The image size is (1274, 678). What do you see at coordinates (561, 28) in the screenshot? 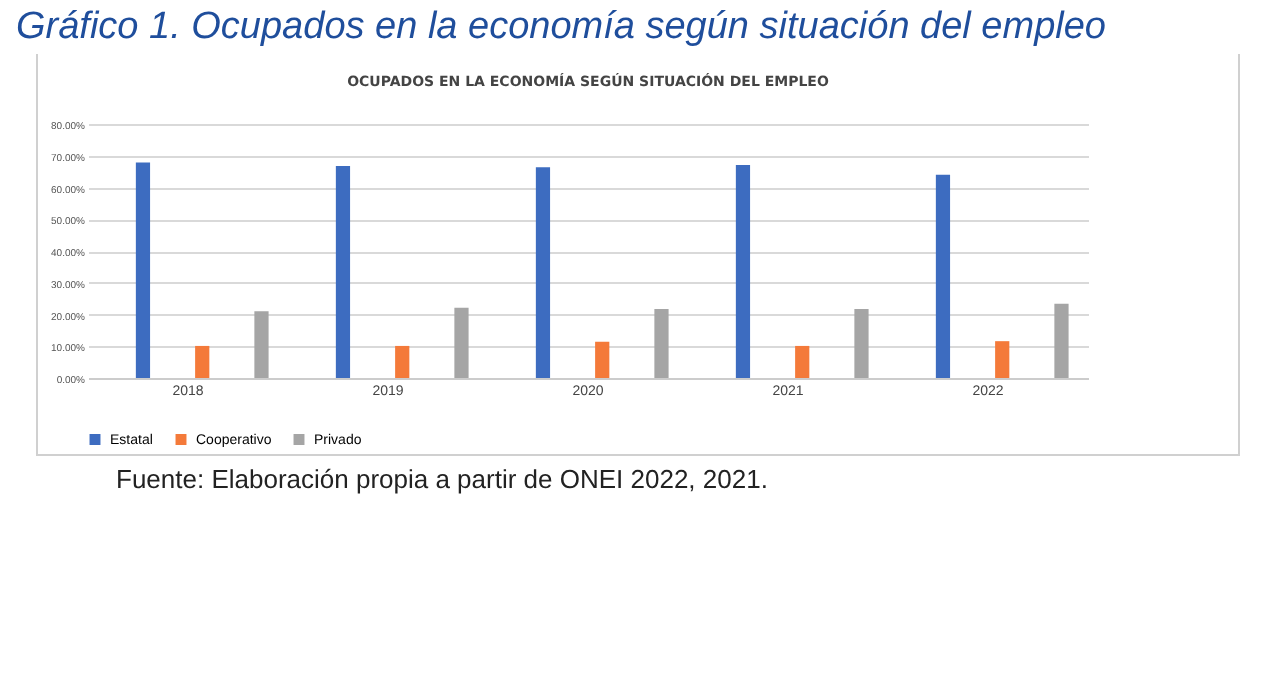
I see `chart-title: Gráfico 1. Ocupados en la economía según situación del empleo` at bounding box center [561, 28].